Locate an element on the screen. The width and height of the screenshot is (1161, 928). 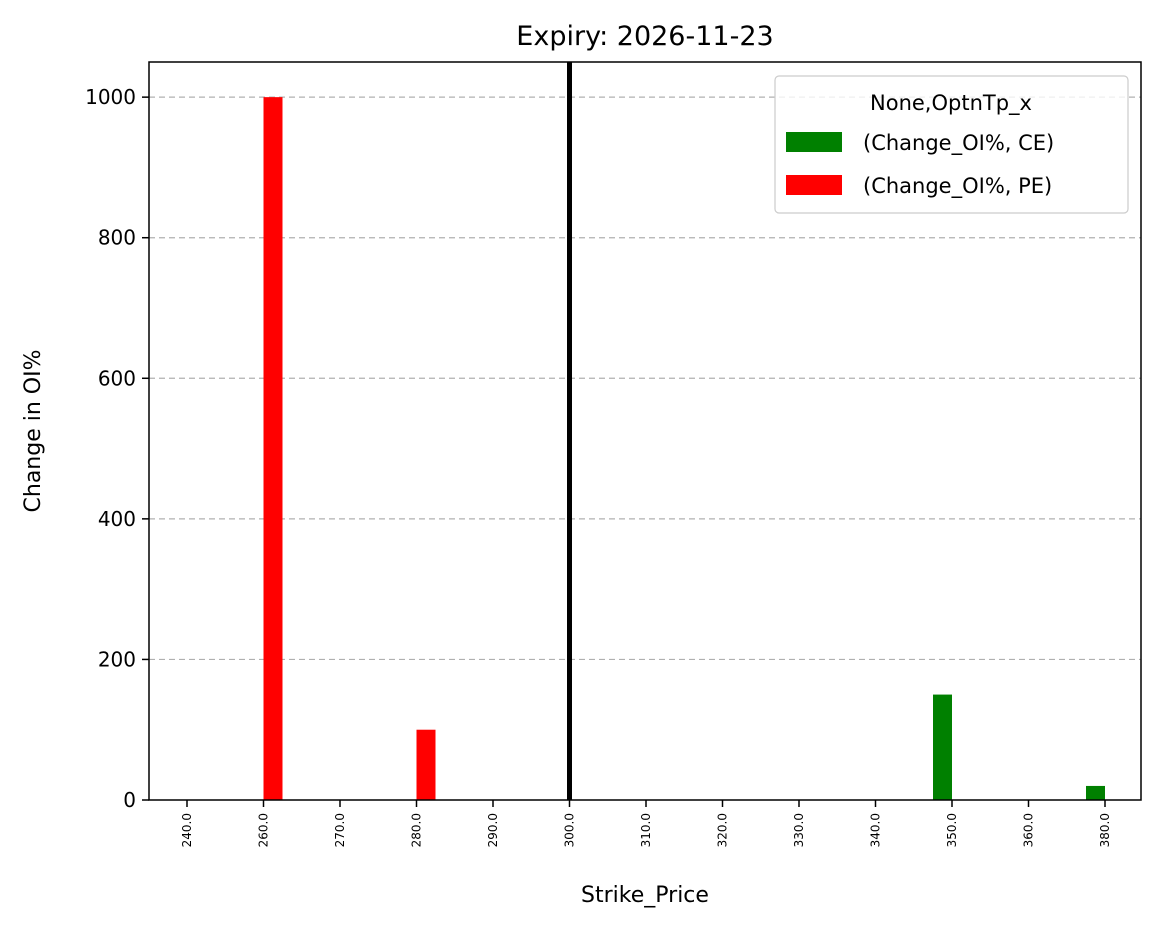
x-axis-label: Strike_Price is located at coordinates (645, 895).